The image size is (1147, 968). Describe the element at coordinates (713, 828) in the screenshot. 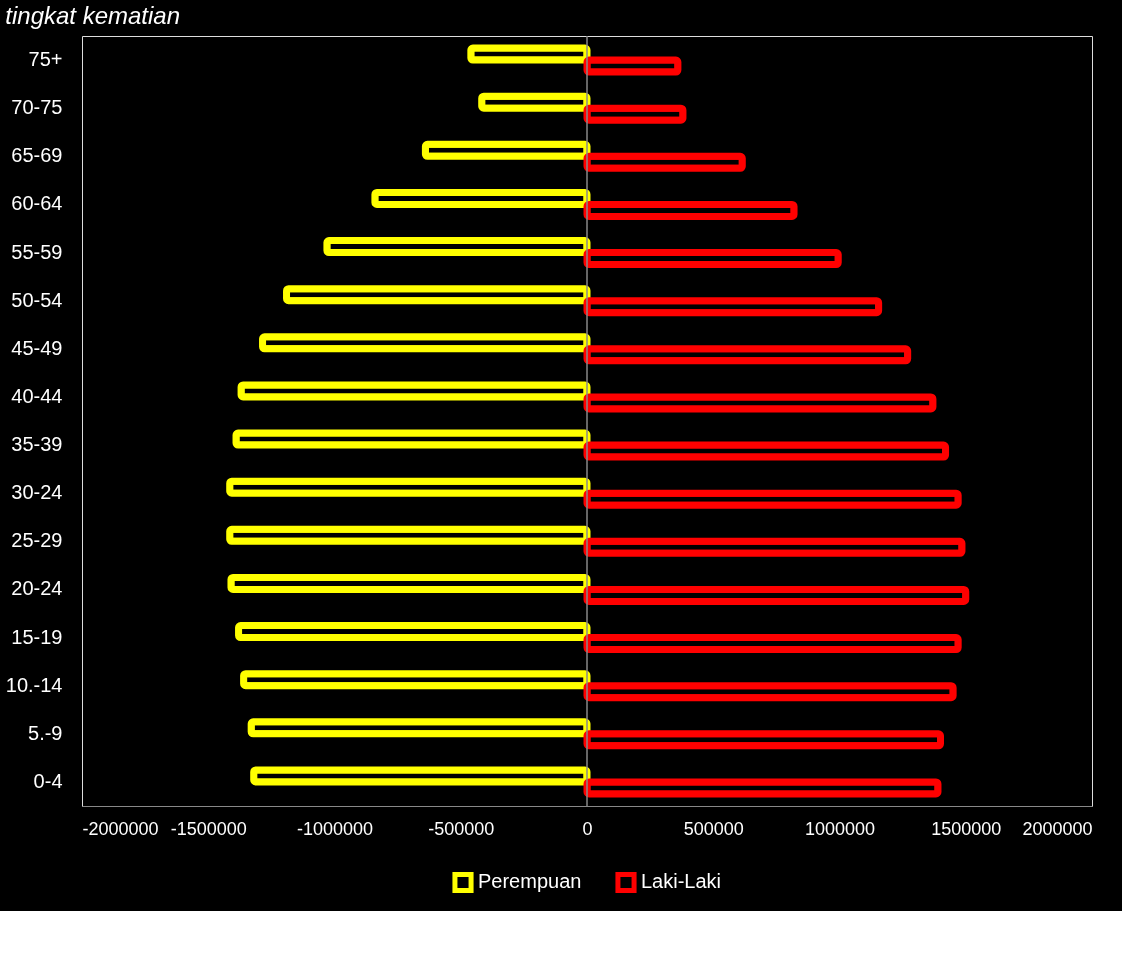

I see `x-tick-label: 500000` at that location.